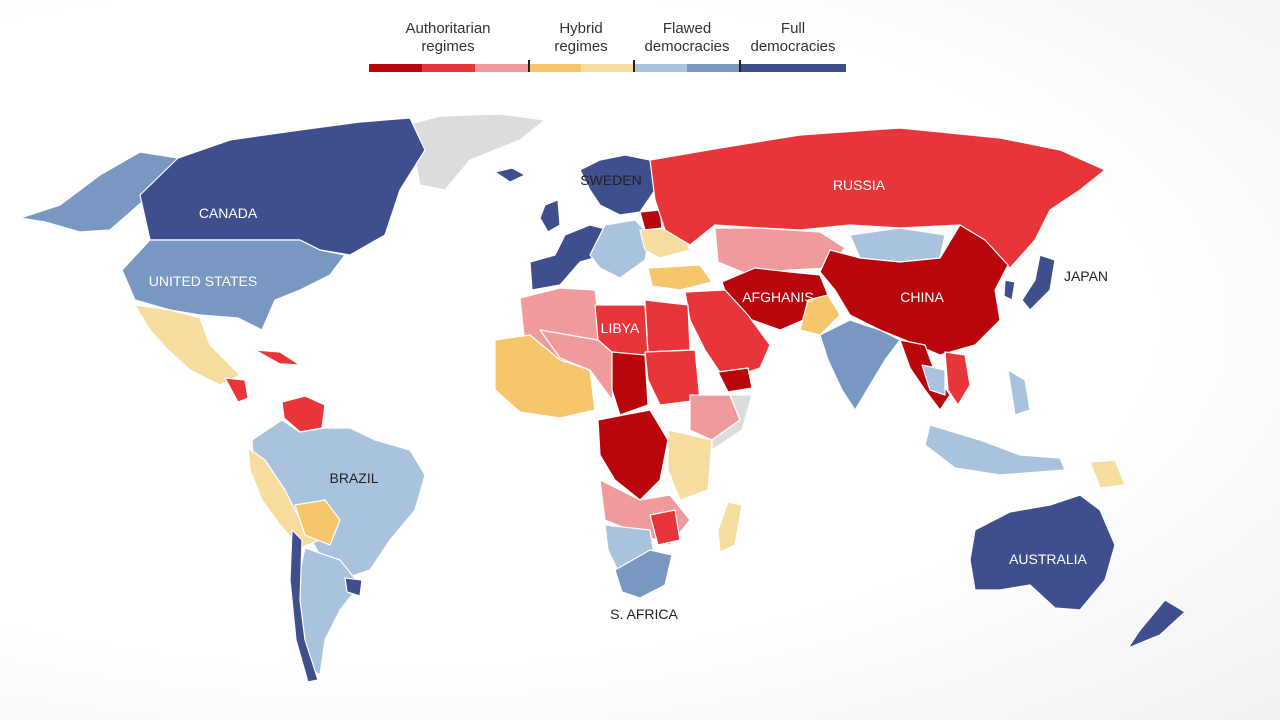 The height and width of the screenshot is (720, 1280). Describe the element at coordinates (778, 297) in the screenshot. I see `map-label-afghanistan: AFGHANIS` at that location.